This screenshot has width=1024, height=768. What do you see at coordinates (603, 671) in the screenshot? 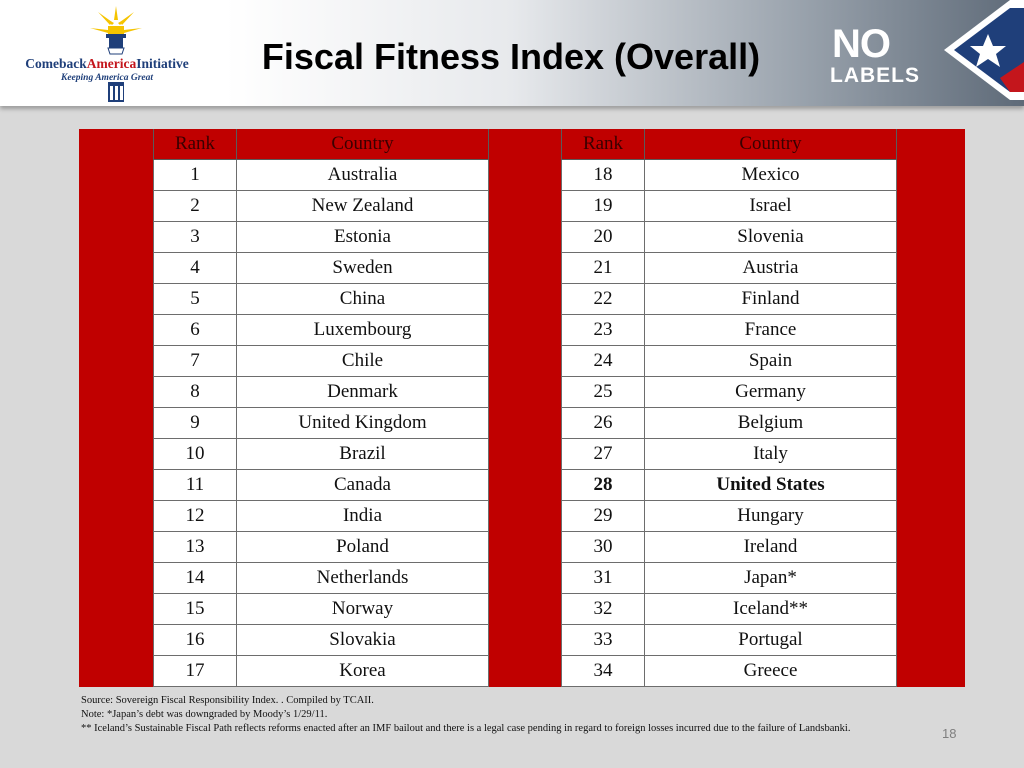
I see `rank-cell: 34` at bounding box center [603, 671].